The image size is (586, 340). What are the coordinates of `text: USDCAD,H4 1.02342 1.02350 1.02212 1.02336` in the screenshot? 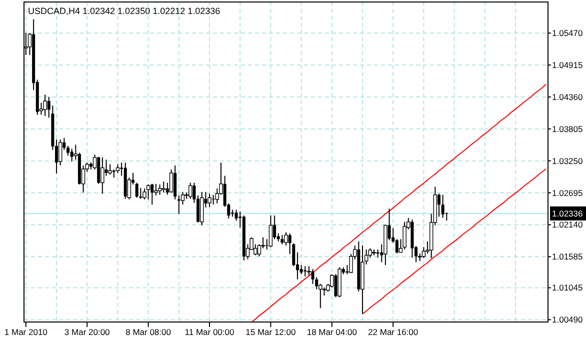 It's located at (124, 11).